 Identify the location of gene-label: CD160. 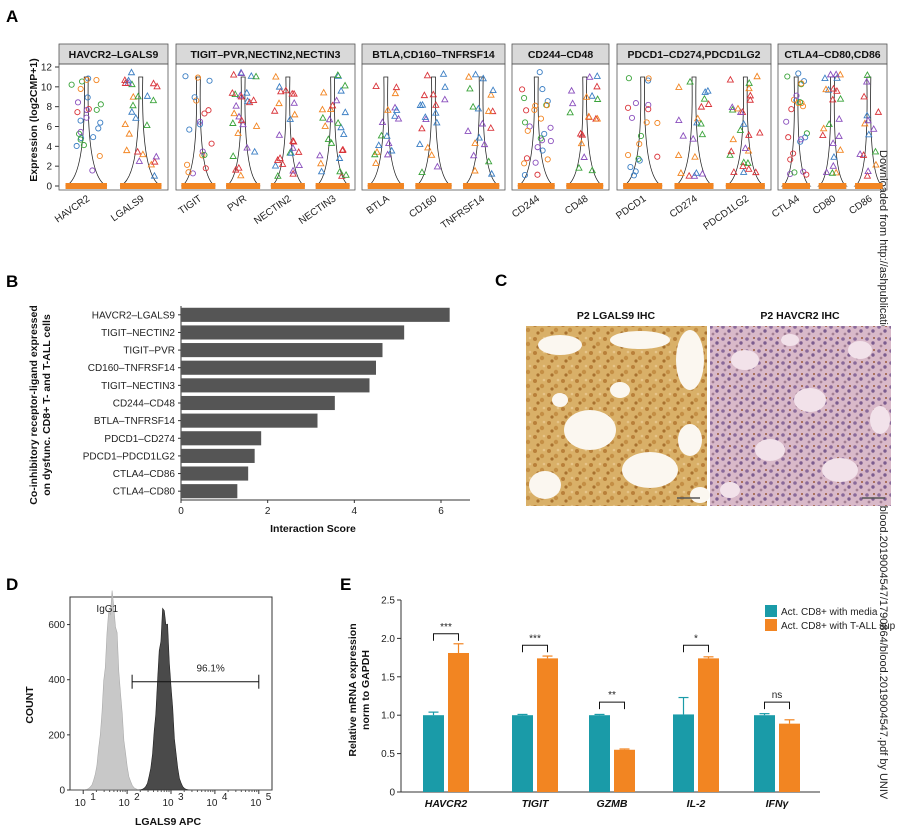
(423, 206).